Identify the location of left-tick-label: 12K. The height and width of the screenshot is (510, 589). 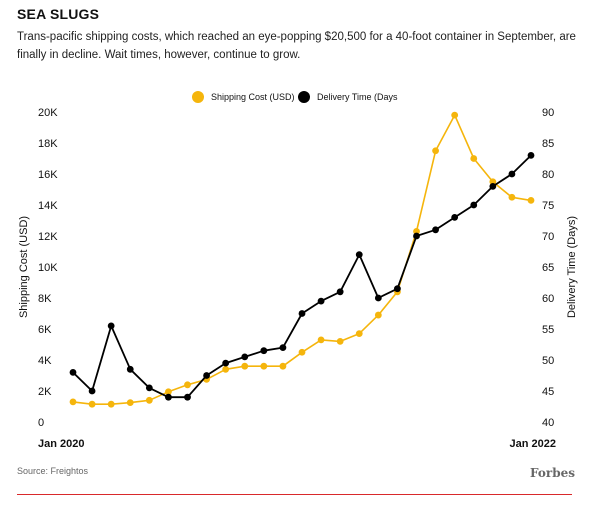
(48, 237).